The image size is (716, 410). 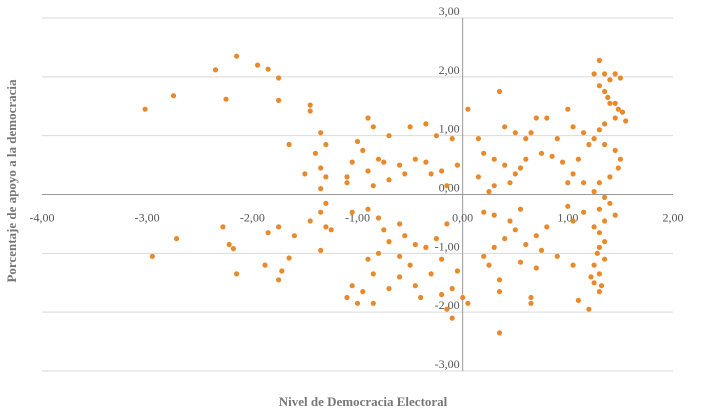 What do you see at coordinates (447, 364) in the screenshot?
I see `y-tick-label: -3,00` at bounding box center [447, 364].